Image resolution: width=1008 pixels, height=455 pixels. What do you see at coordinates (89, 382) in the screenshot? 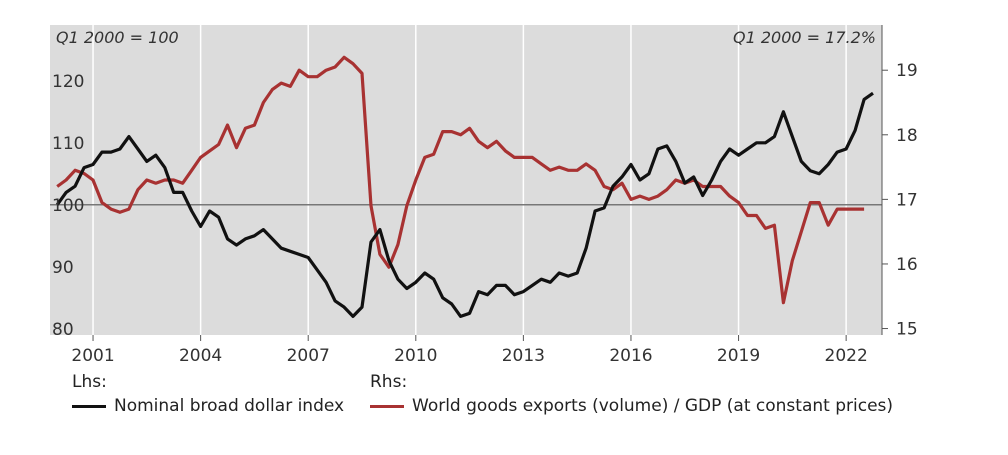
I see `legend-lhs-heading: Lhs:` at bounding box center [89, 382].